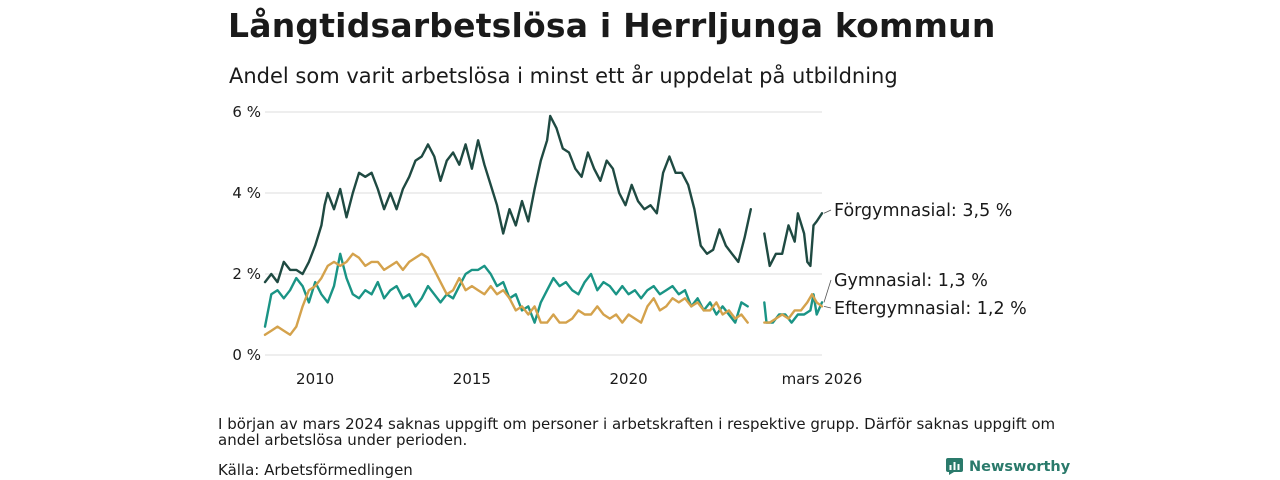 Image resolution: width=1280 pixels, height=480 pixels. I want to click on x-tick-label: 2010, so click(315, 379).